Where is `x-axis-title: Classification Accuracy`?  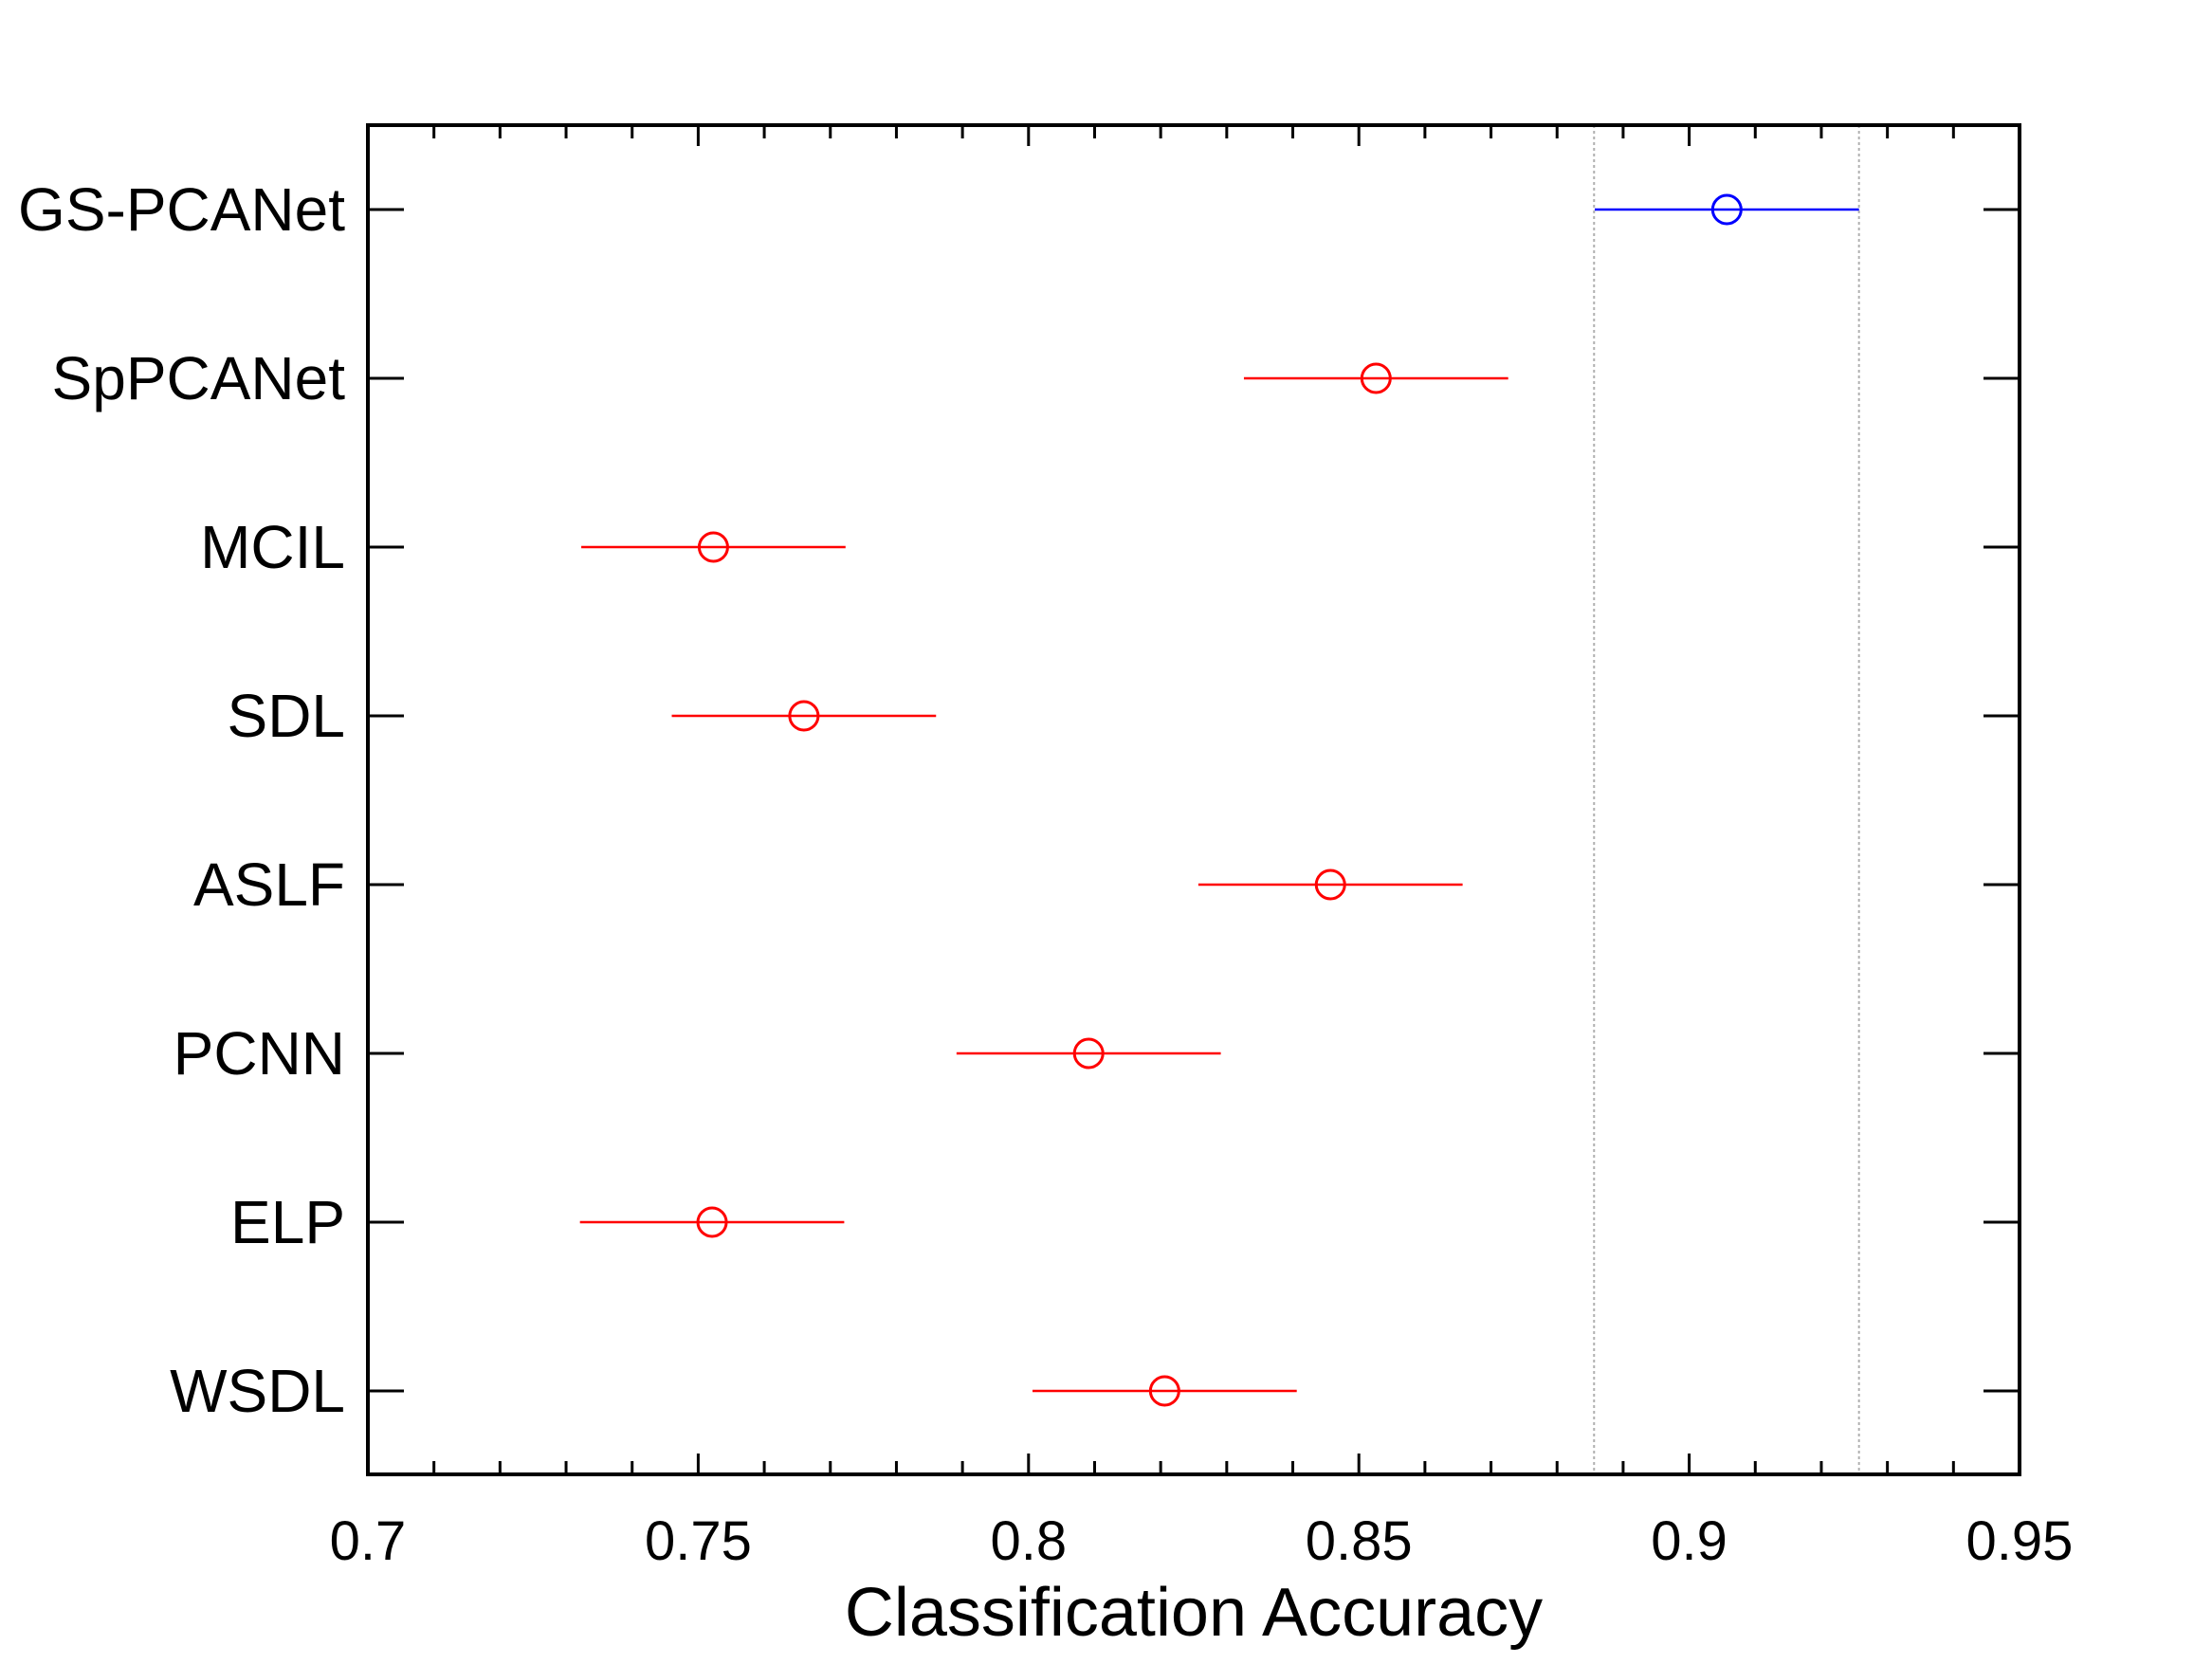
x-axis-title: Classification Accuracy is located at coordinates (1194, 1613).